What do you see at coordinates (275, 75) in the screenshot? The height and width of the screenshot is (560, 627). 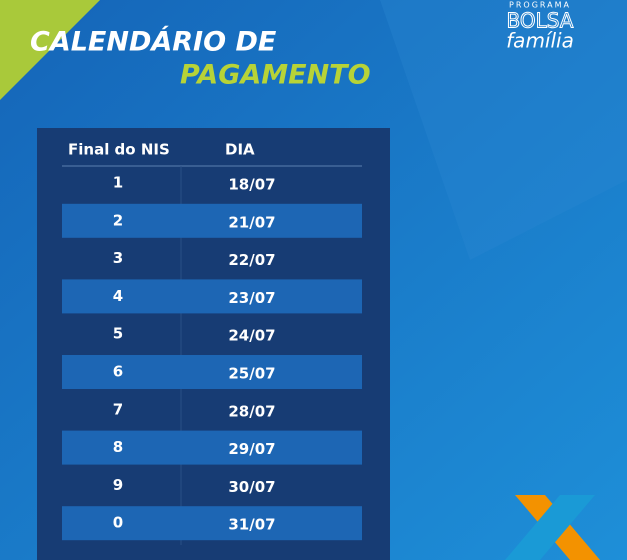 I see `title-line2: PAGAMENTO` at bounding box center [275, 75].